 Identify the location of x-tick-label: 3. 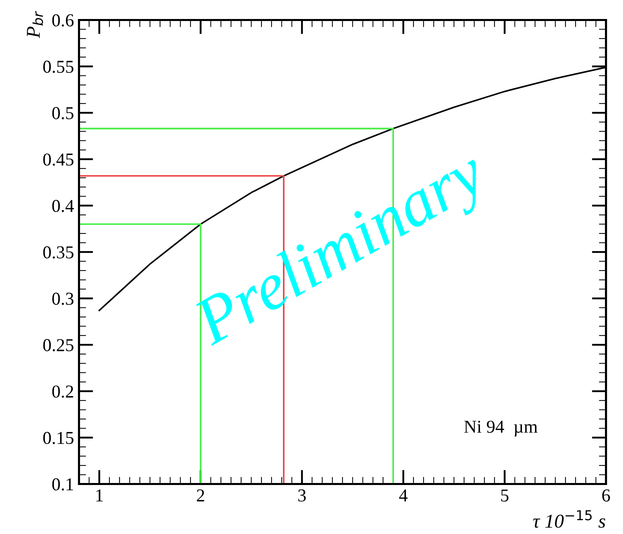
(302, 495).